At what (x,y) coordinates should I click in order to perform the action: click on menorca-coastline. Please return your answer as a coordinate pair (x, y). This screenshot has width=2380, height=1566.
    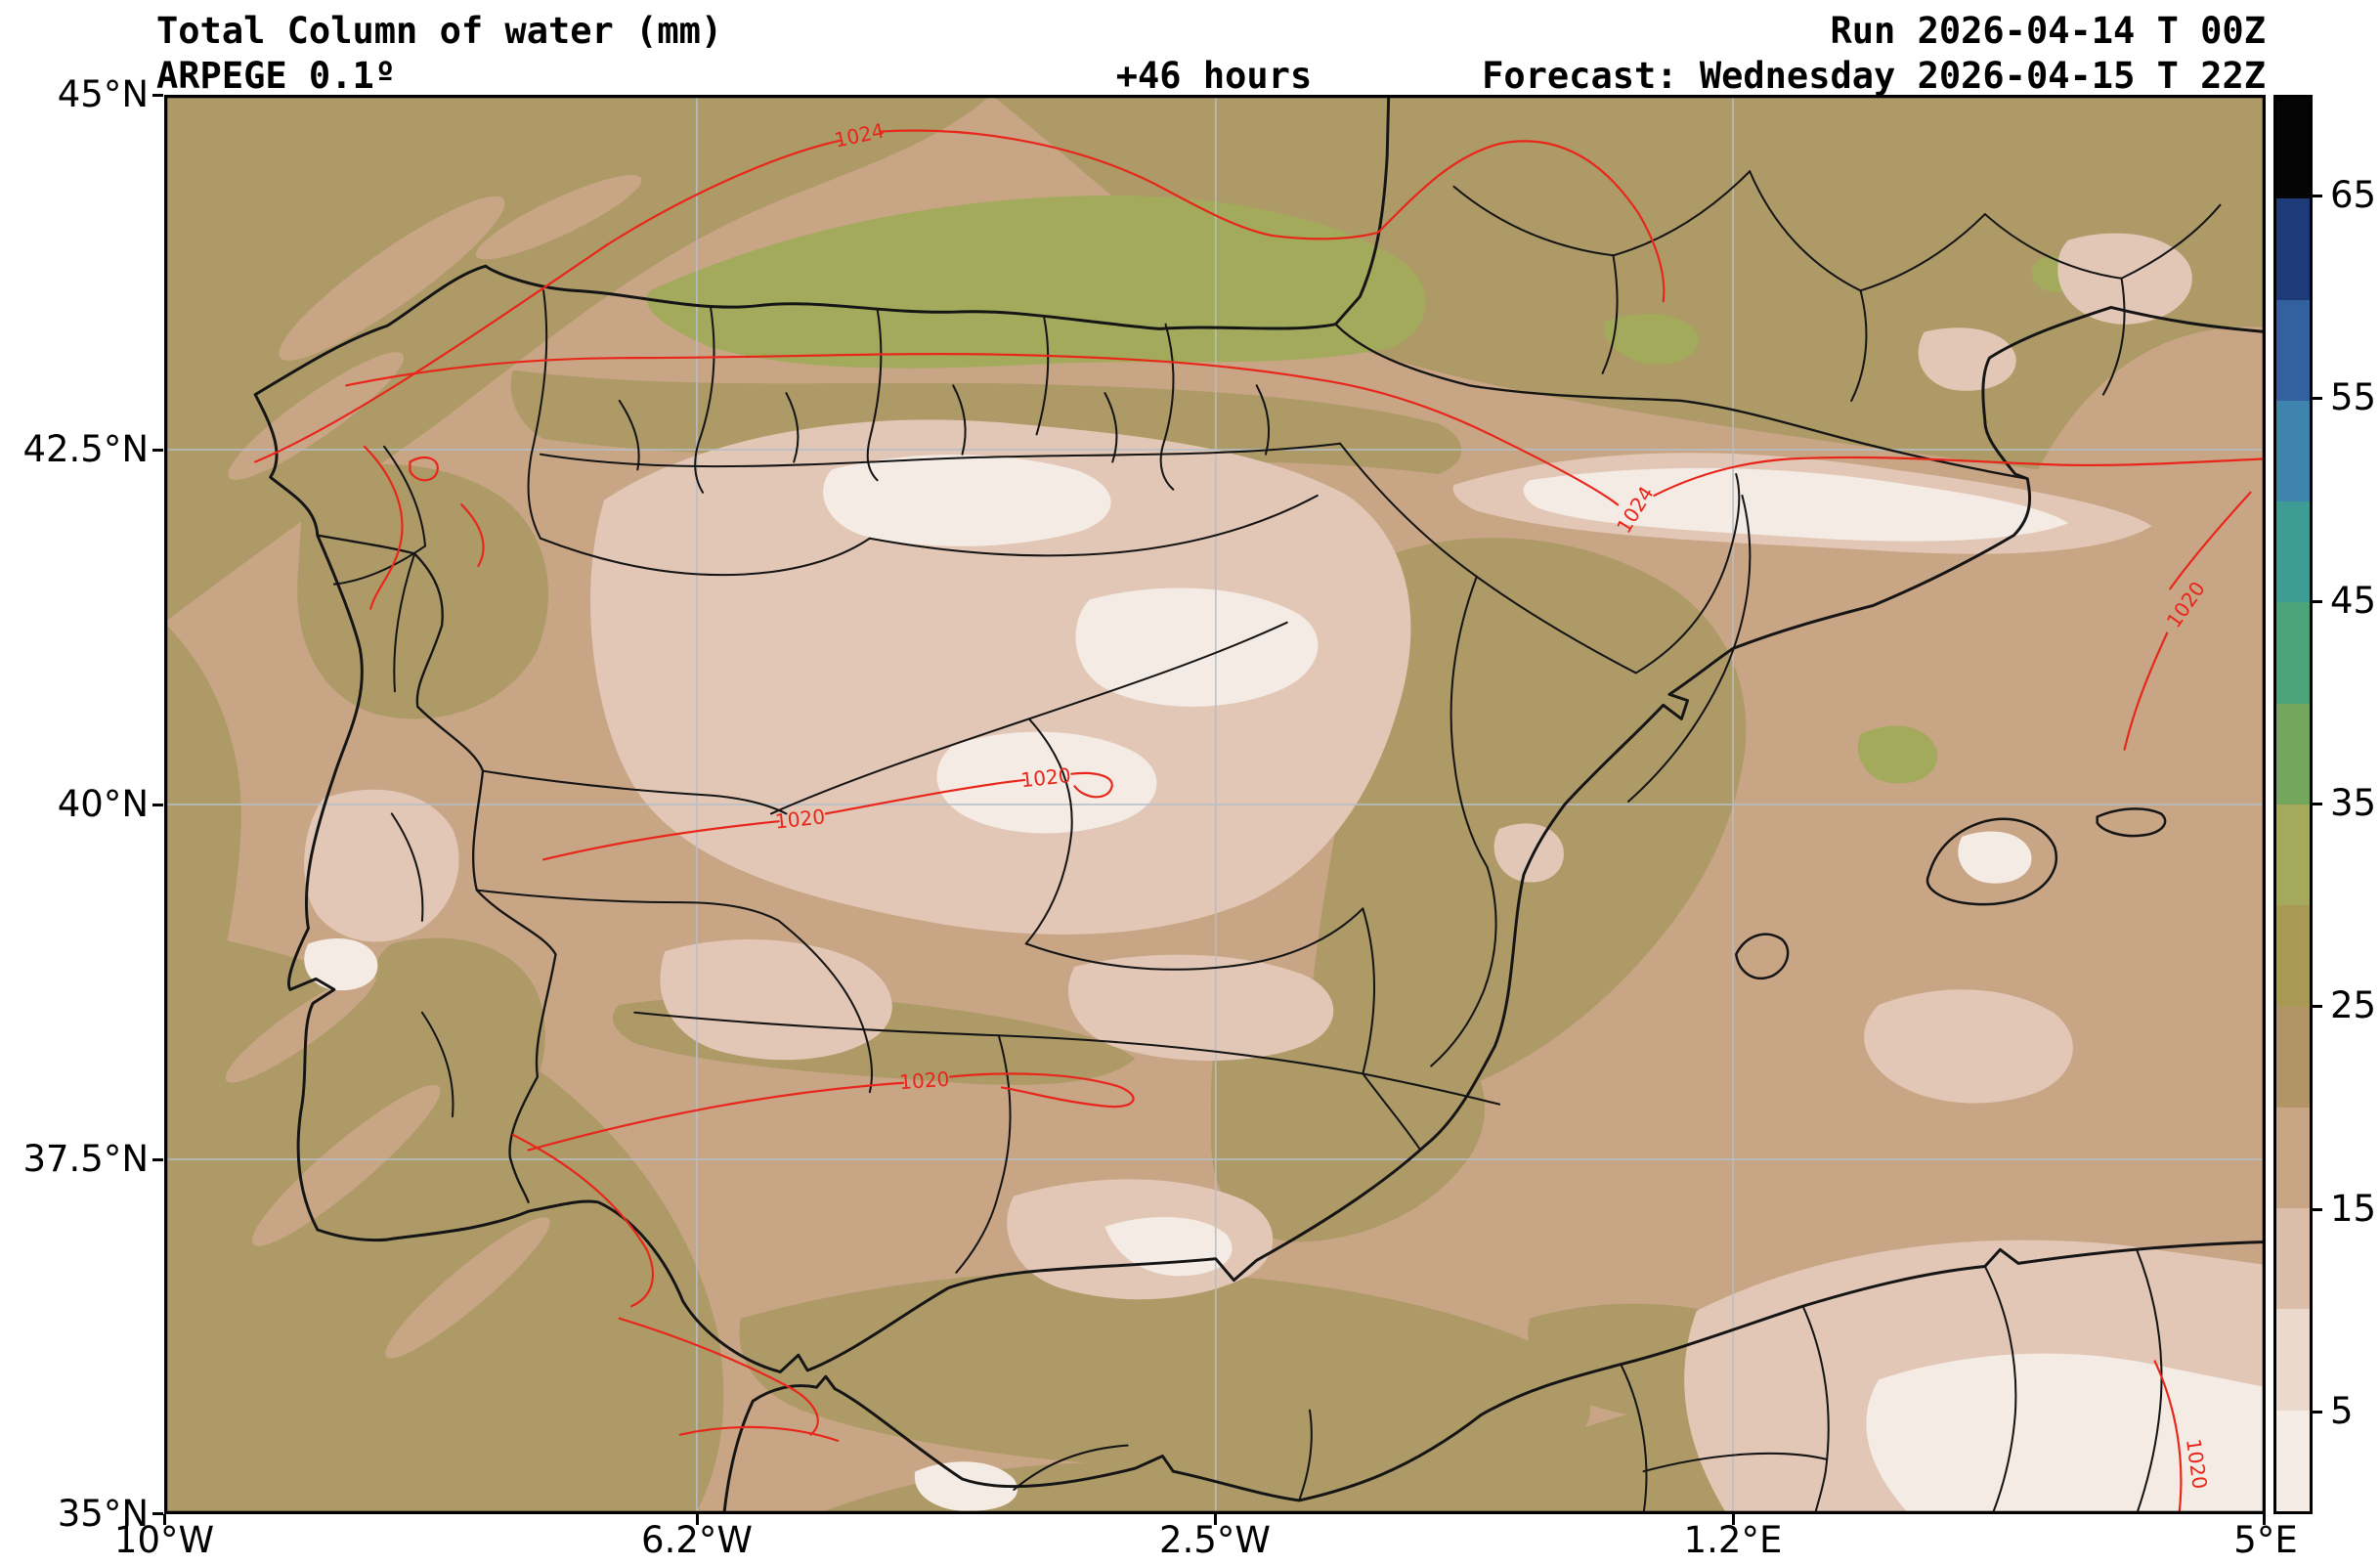
    Looking at the image, I should click on (2131, 822).